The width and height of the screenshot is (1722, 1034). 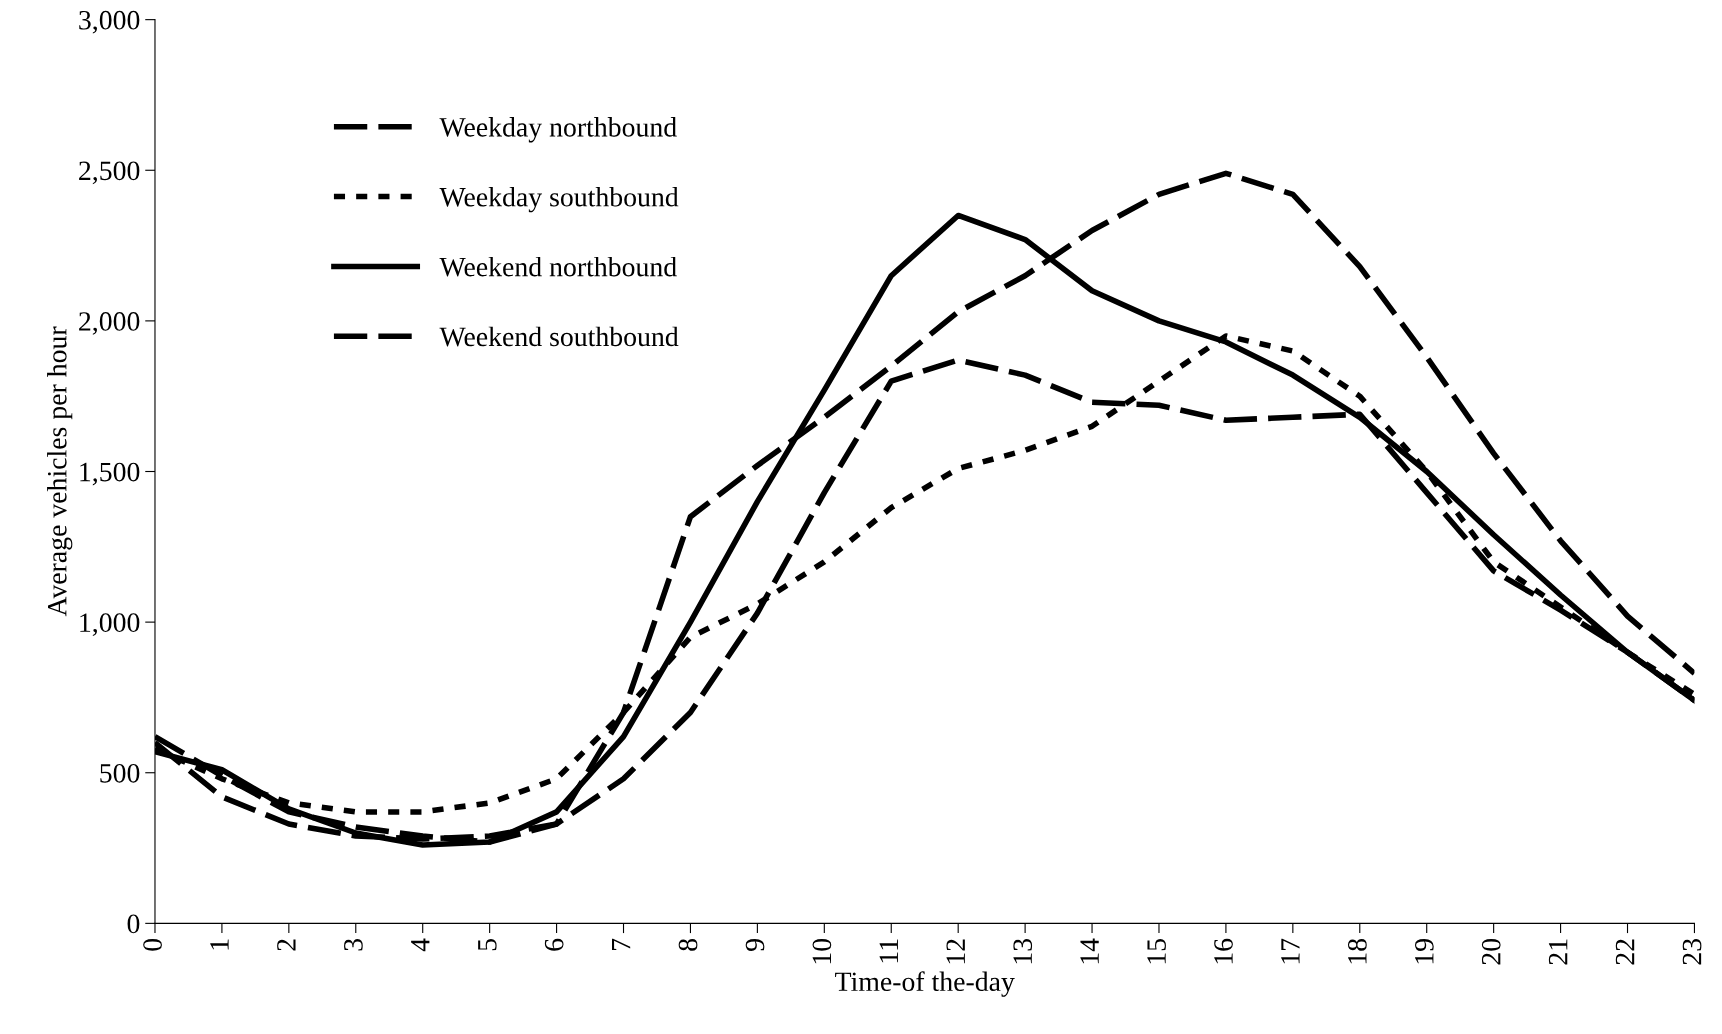 I want to click on x-tick-label: 1, so click(x=219, y=944).